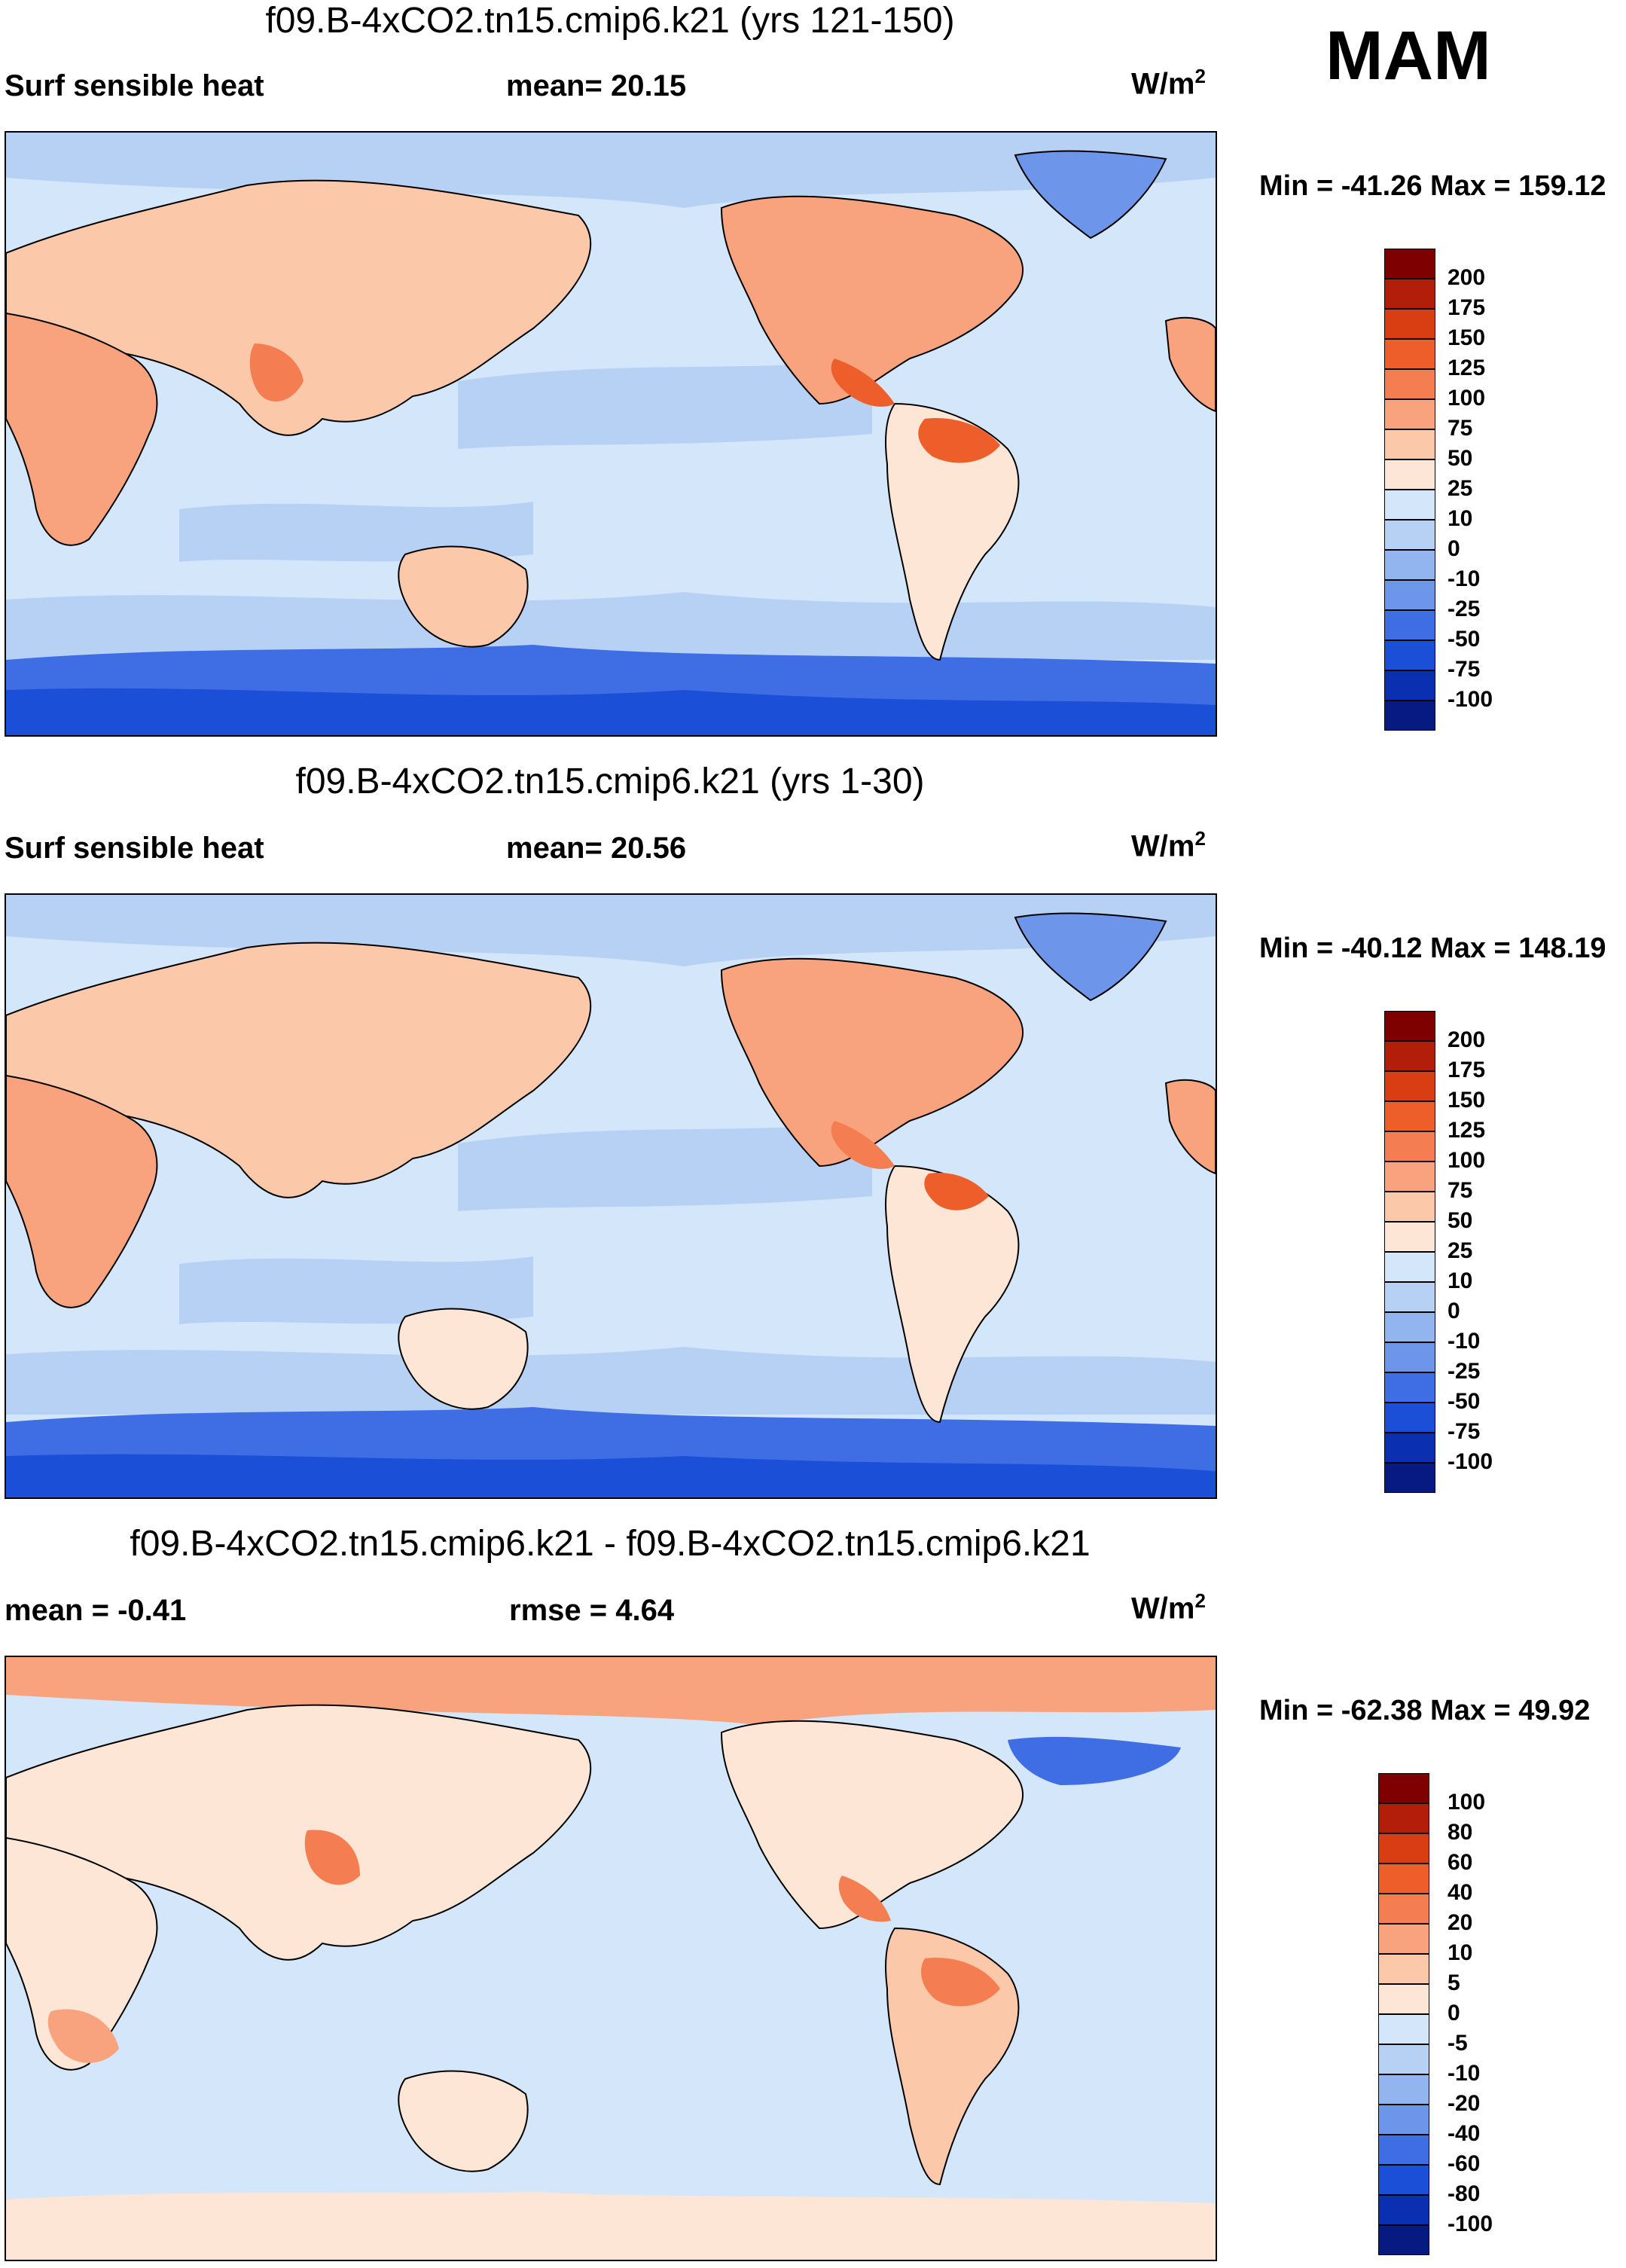 This screenshot has height=2268, width=1626. Describe the element at coordinates (134, 85) in the screenshot. I see `panel1-variable-label: Surf sensible heat` at that location.